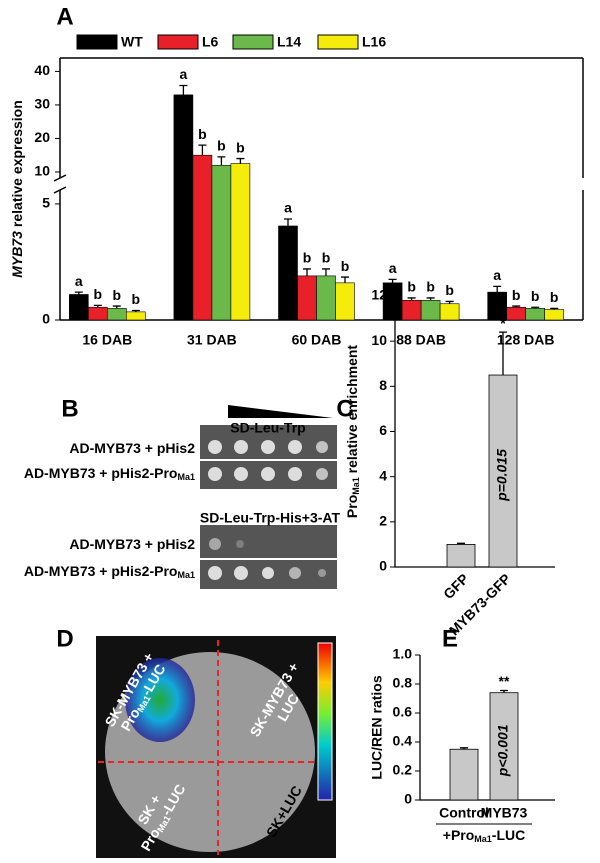 The width and height of the screenshot is (600, 863). Describe the element at coordinates (210, 42) in the screenshot. I see `legend-label: L6` at that location.